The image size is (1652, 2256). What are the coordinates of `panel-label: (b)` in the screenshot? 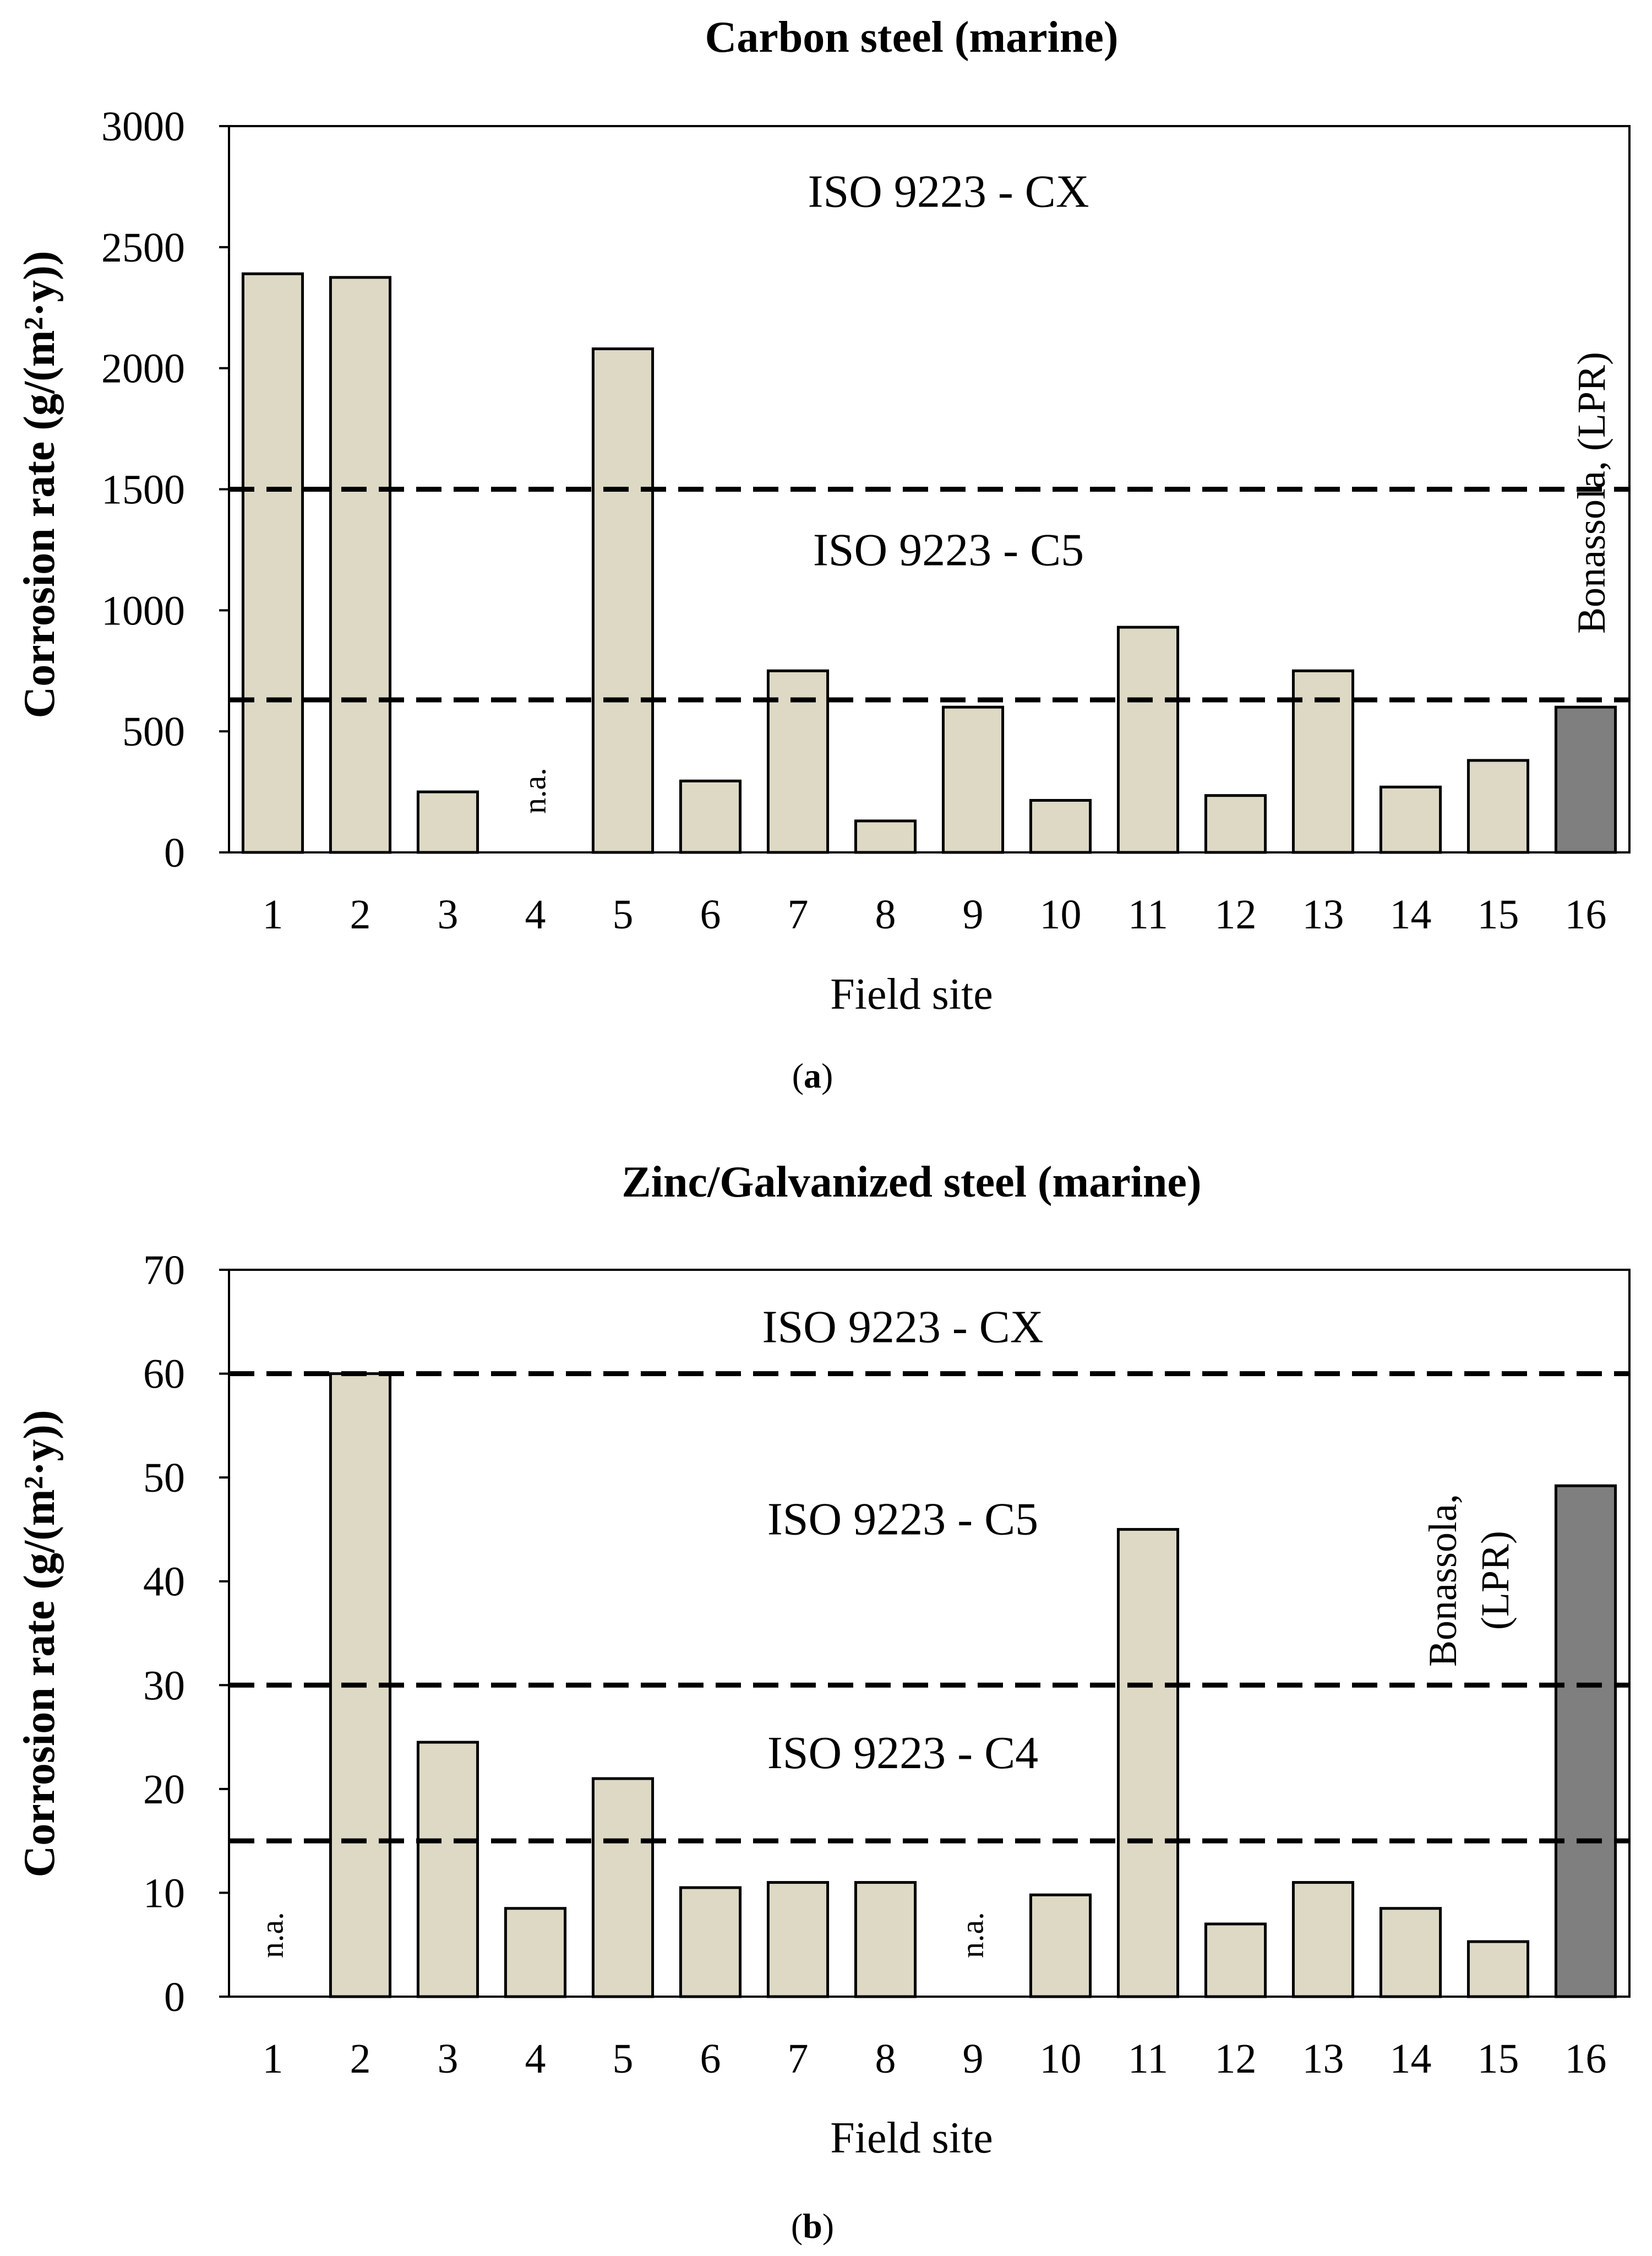 It's located at (812, 2226).